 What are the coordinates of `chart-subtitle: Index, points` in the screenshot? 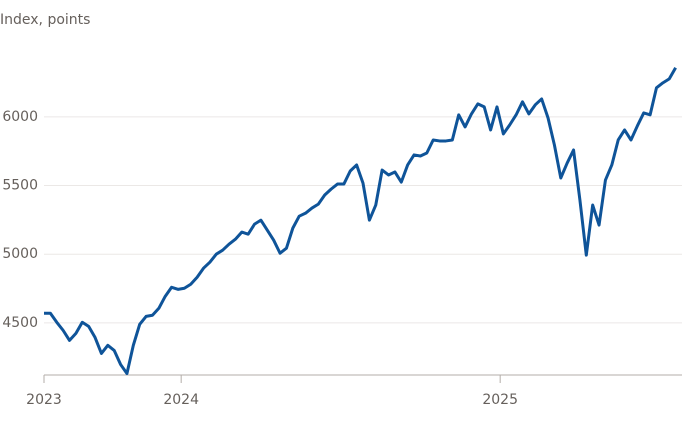 It's located at (45, 20).